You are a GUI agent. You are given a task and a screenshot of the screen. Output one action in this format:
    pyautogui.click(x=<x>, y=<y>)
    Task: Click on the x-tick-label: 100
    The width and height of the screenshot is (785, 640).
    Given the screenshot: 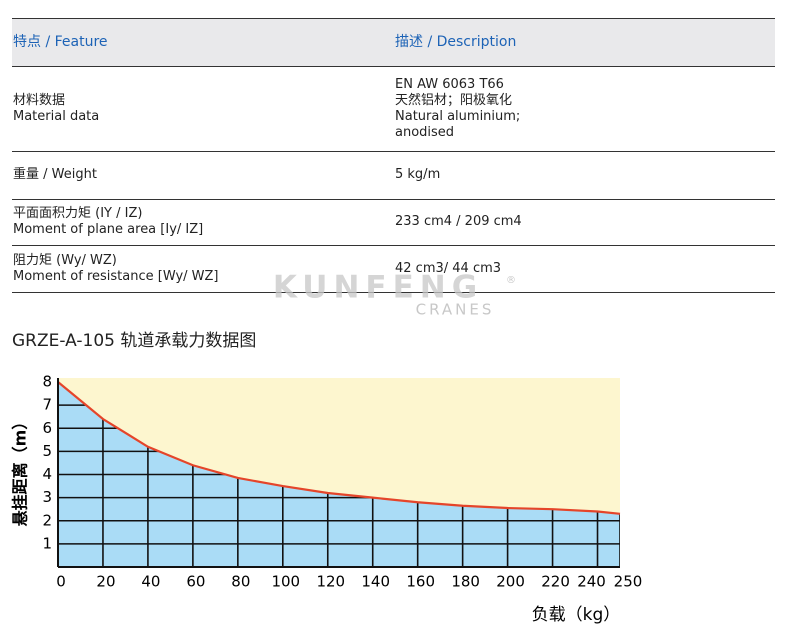 What is the action you would take?
    pyautogui.click(x=285, y=582)
    